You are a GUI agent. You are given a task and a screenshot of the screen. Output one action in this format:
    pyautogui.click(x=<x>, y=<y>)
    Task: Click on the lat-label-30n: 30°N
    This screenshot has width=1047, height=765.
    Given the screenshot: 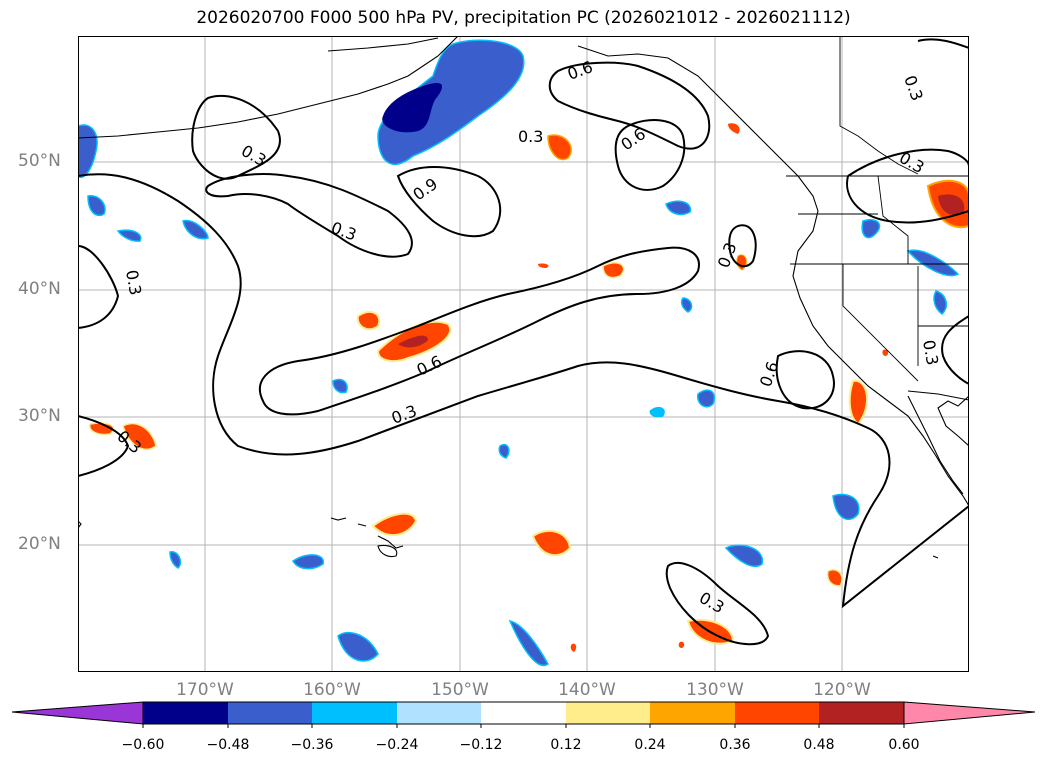 What is the action you would take?
    pyautogui.click(x=39, y=416)
    